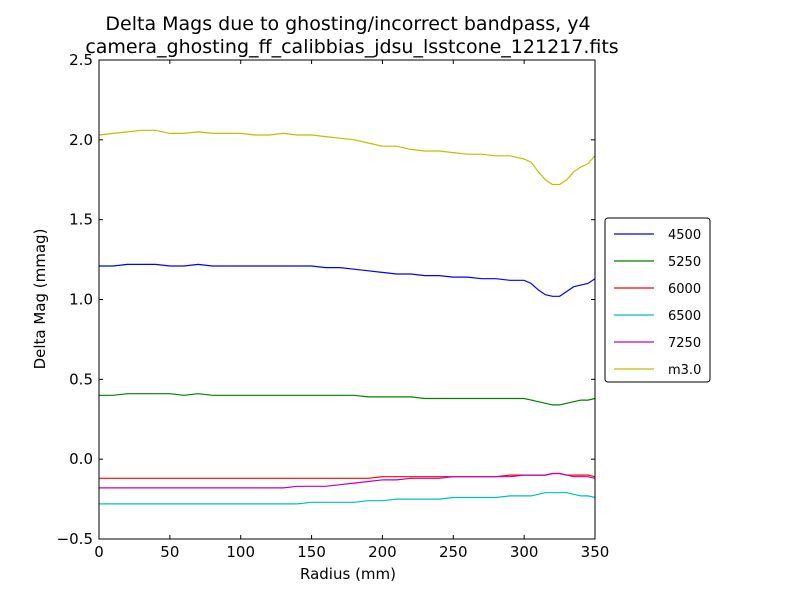 This screenshot has height=600, width=800. Describe the element at coordinates (81, 300) in the screenshot. I see `y-tick-label: 1.0` at that location.